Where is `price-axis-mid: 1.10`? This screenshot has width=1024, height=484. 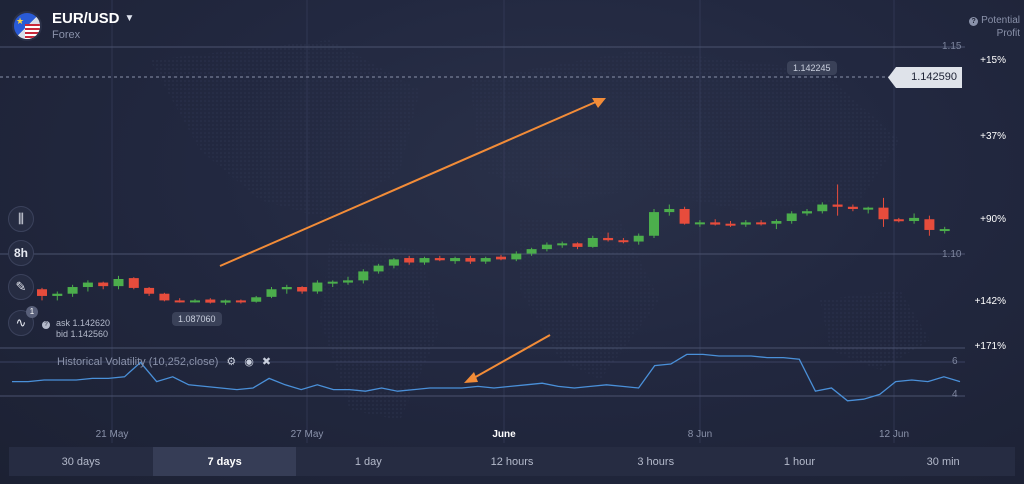
price-axis-mid: 1.10 is located at coordinates (952, 254).